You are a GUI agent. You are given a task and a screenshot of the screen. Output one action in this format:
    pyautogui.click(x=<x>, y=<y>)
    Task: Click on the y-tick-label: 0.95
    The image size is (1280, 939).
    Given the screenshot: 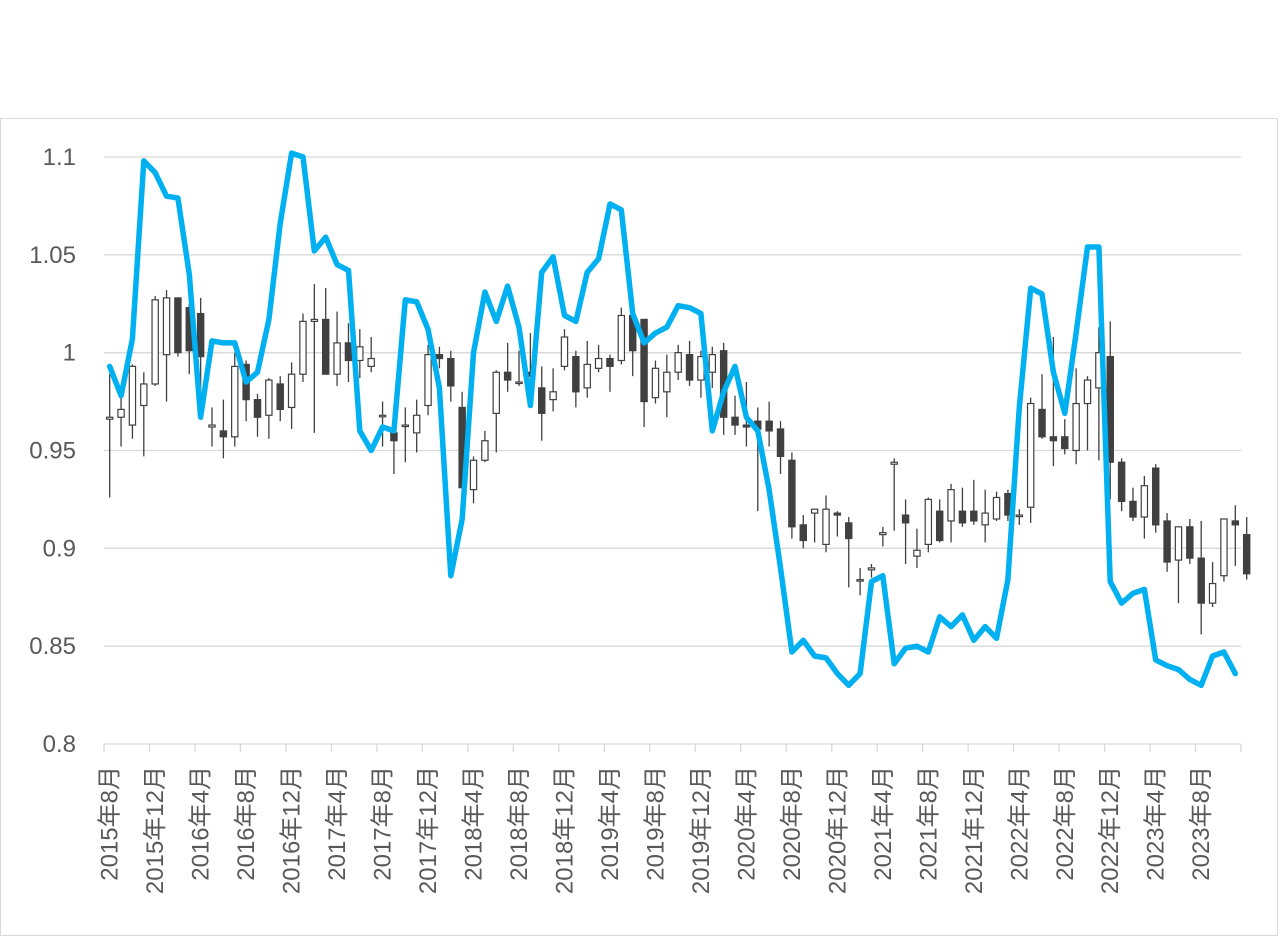 What is the action you would take?
    pyautogui.click(x=52, y=451)
    